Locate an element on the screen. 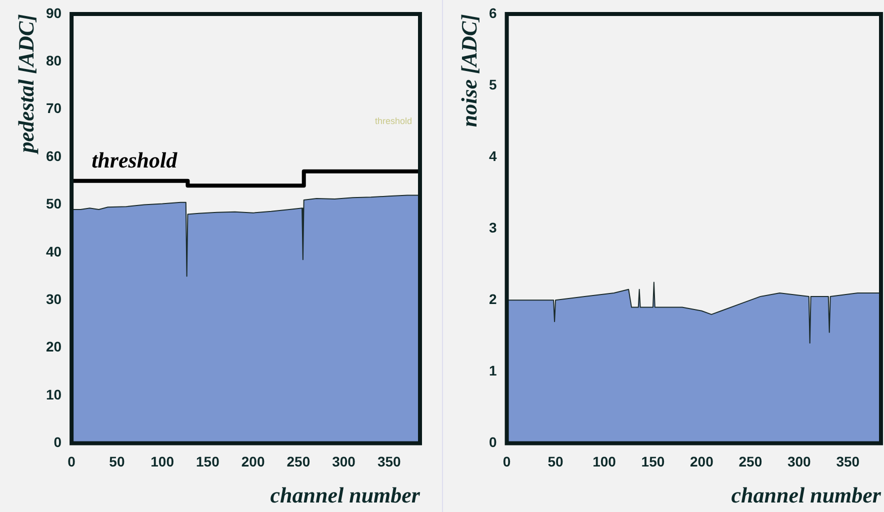 This screenshot has width=884, height=512. series-label: threshold is located at coordinates (135, 160).